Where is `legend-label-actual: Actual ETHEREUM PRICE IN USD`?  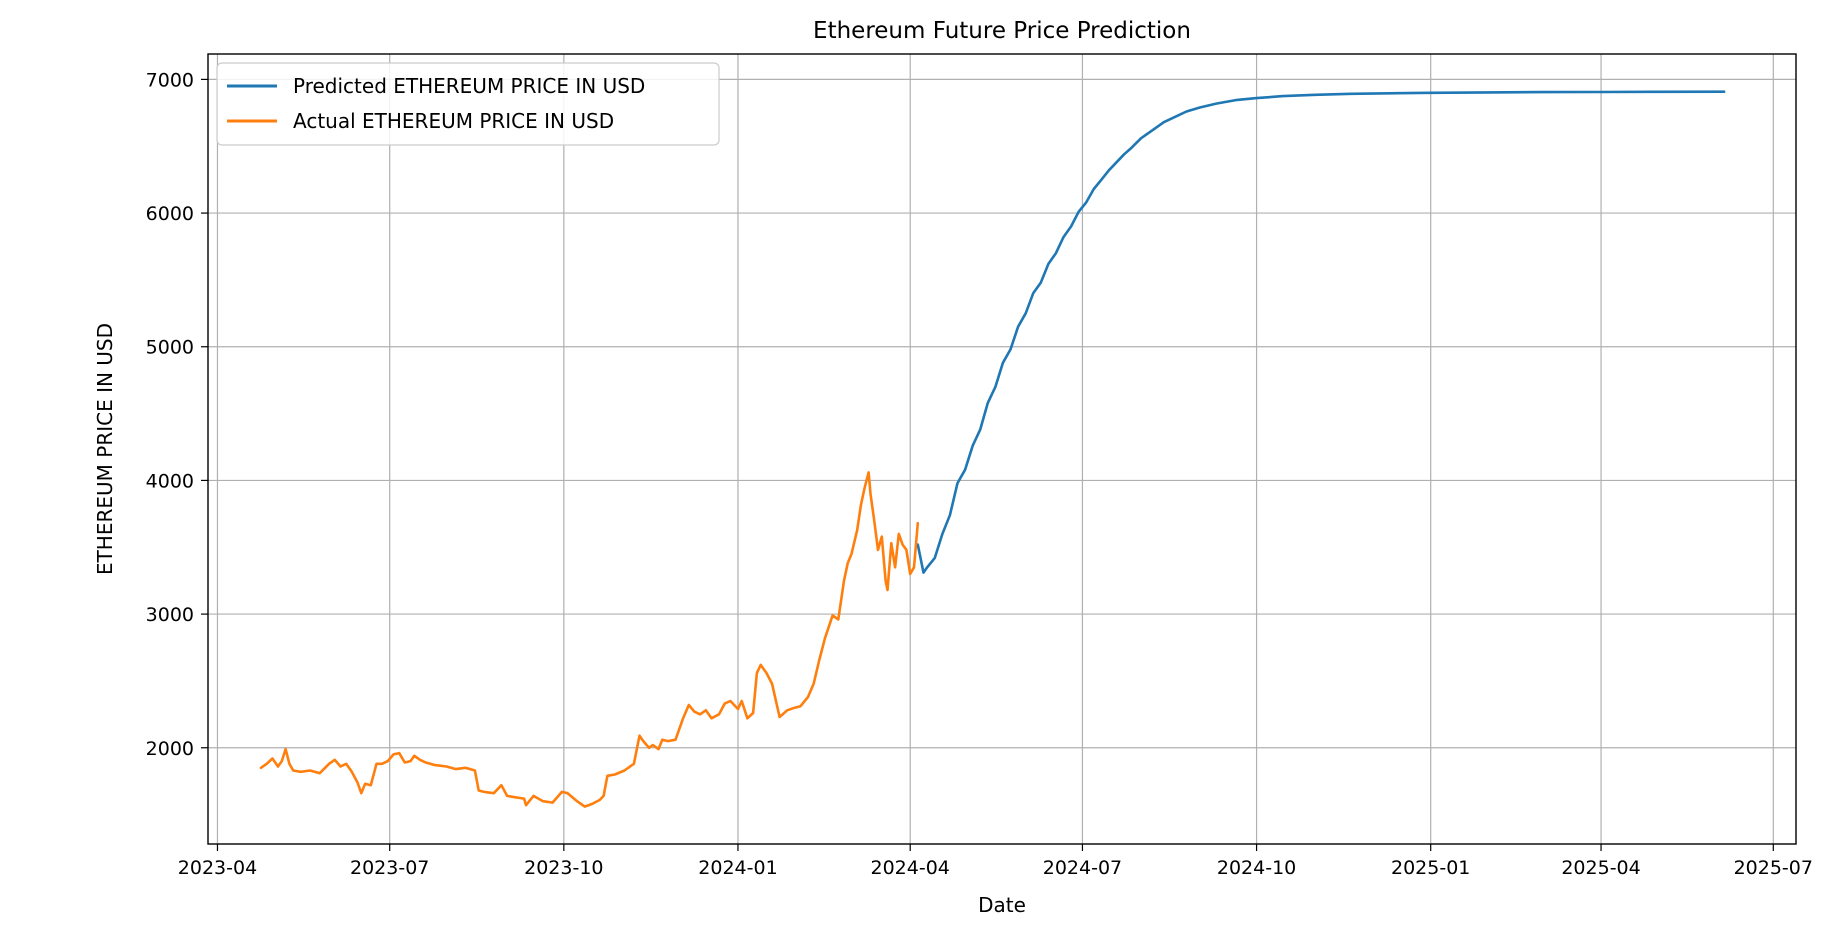 legend-label-actual: Actual ETHEREUM PRICE IN USD is located at coordinates (453, 121).